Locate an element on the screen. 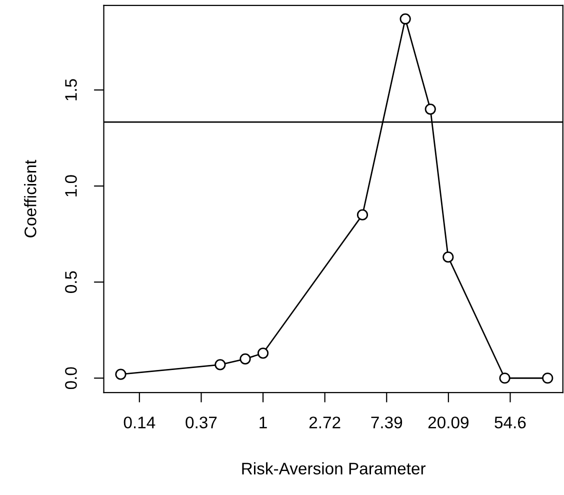  y-tick-label: 0.5 is located at coordinates (71, 282).